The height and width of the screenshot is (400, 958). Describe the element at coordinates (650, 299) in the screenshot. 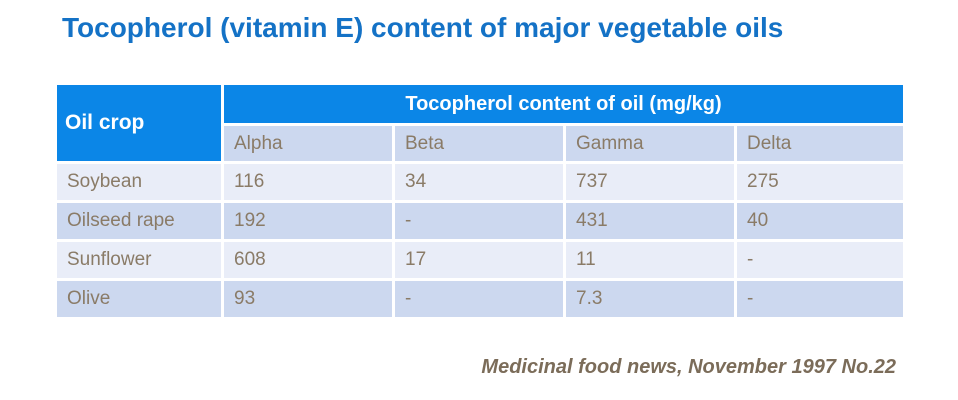

I see `olive-gamma-value: 7.3` at that location.